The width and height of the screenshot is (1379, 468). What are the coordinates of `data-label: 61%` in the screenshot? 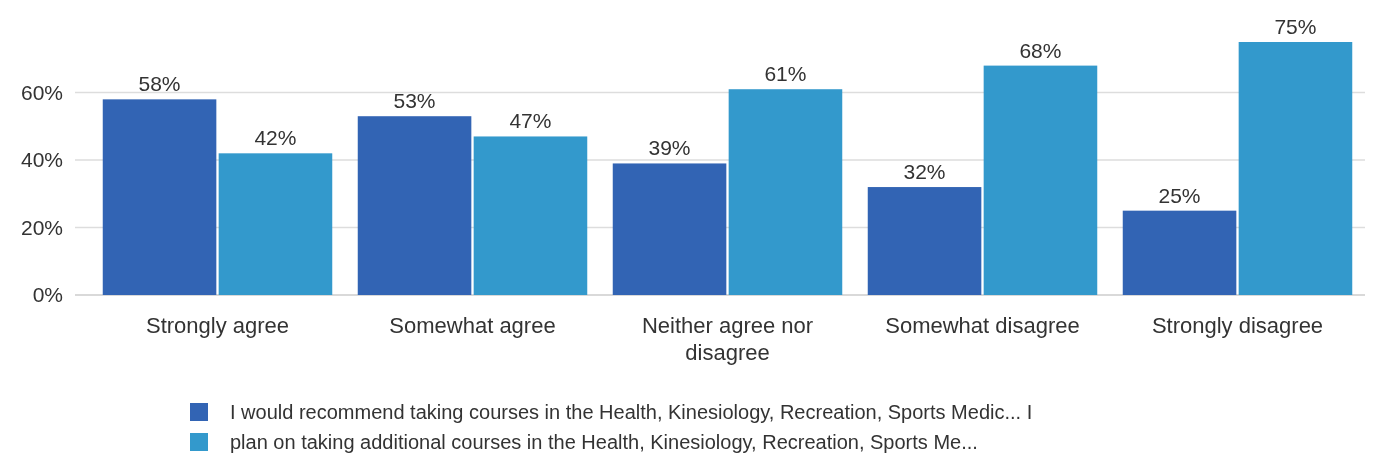 It's located at (785, 74).